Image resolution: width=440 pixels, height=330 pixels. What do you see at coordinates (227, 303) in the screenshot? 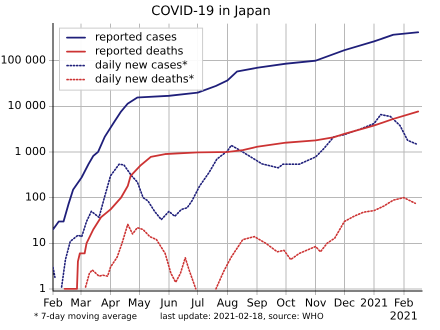
I see `x-tick-label: Aug` at bounding box center [227, 303].